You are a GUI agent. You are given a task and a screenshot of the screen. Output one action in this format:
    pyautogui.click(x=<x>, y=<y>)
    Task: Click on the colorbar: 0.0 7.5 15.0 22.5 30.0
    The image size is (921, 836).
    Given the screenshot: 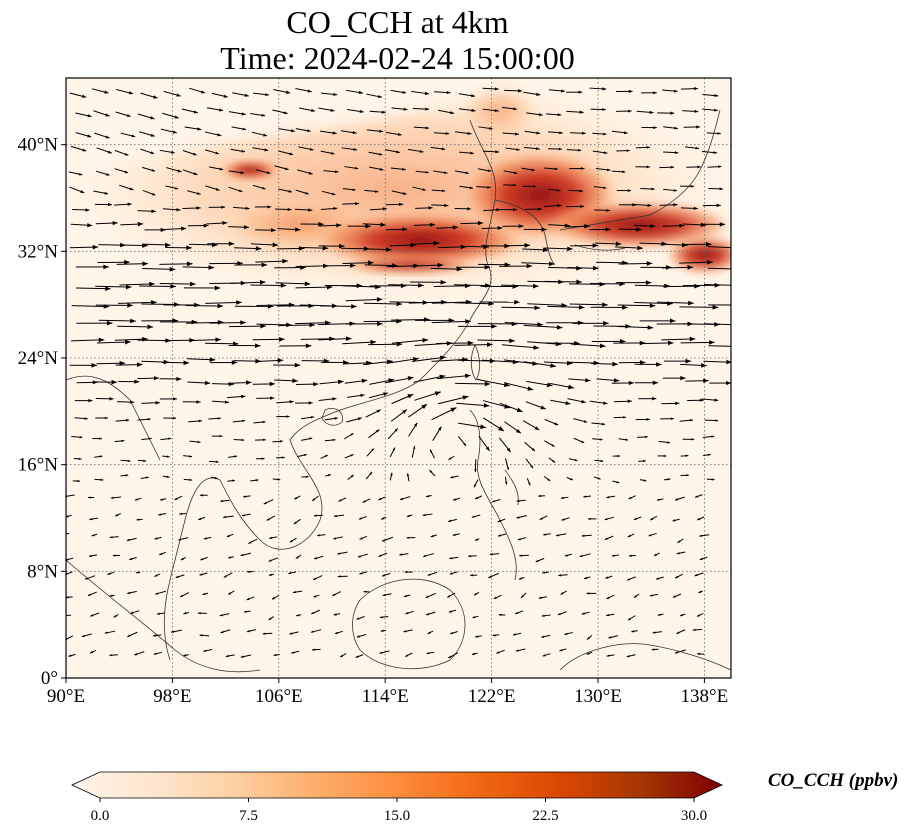 What is the action you would take?
    pyautogui.click(x=397, y=797)
    